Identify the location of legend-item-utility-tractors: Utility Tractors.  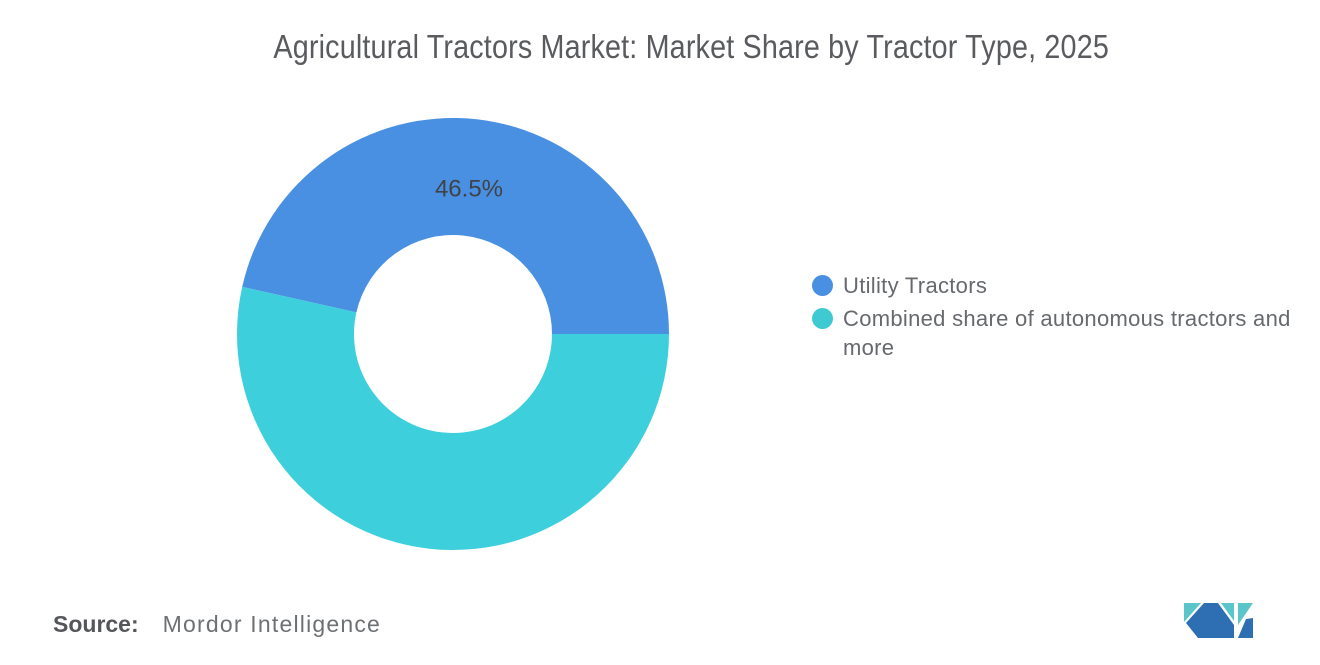
(1062, 285).